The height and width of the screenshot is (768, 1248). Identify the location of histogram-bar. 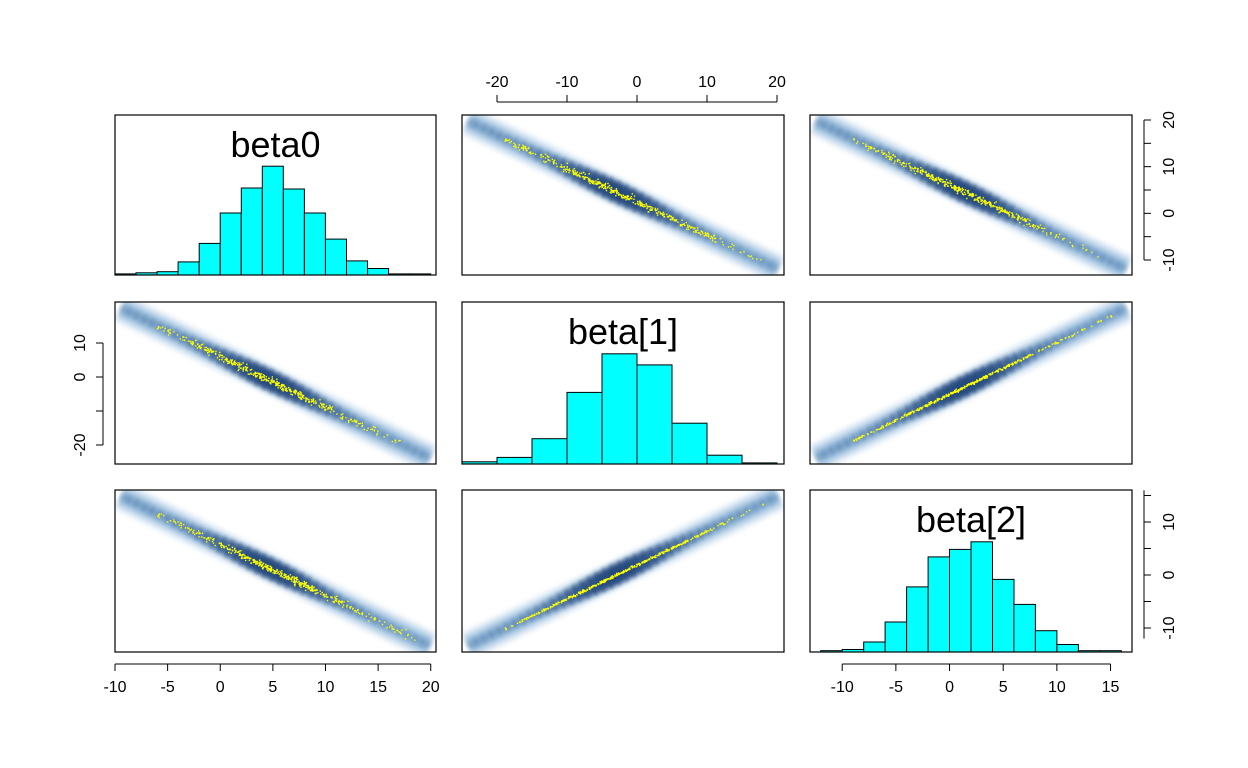
(357, 268).